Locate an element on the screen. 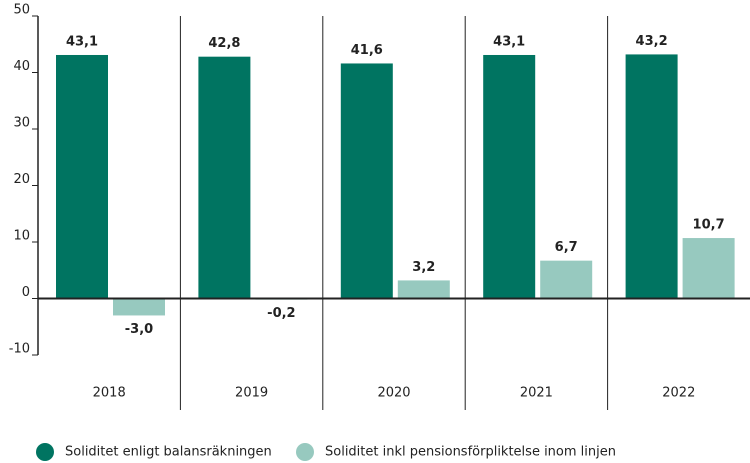 This screenshot has width=750, height=463. legend-label: Soliditet enligt balansräkningen is located at coordinates (168, 452).